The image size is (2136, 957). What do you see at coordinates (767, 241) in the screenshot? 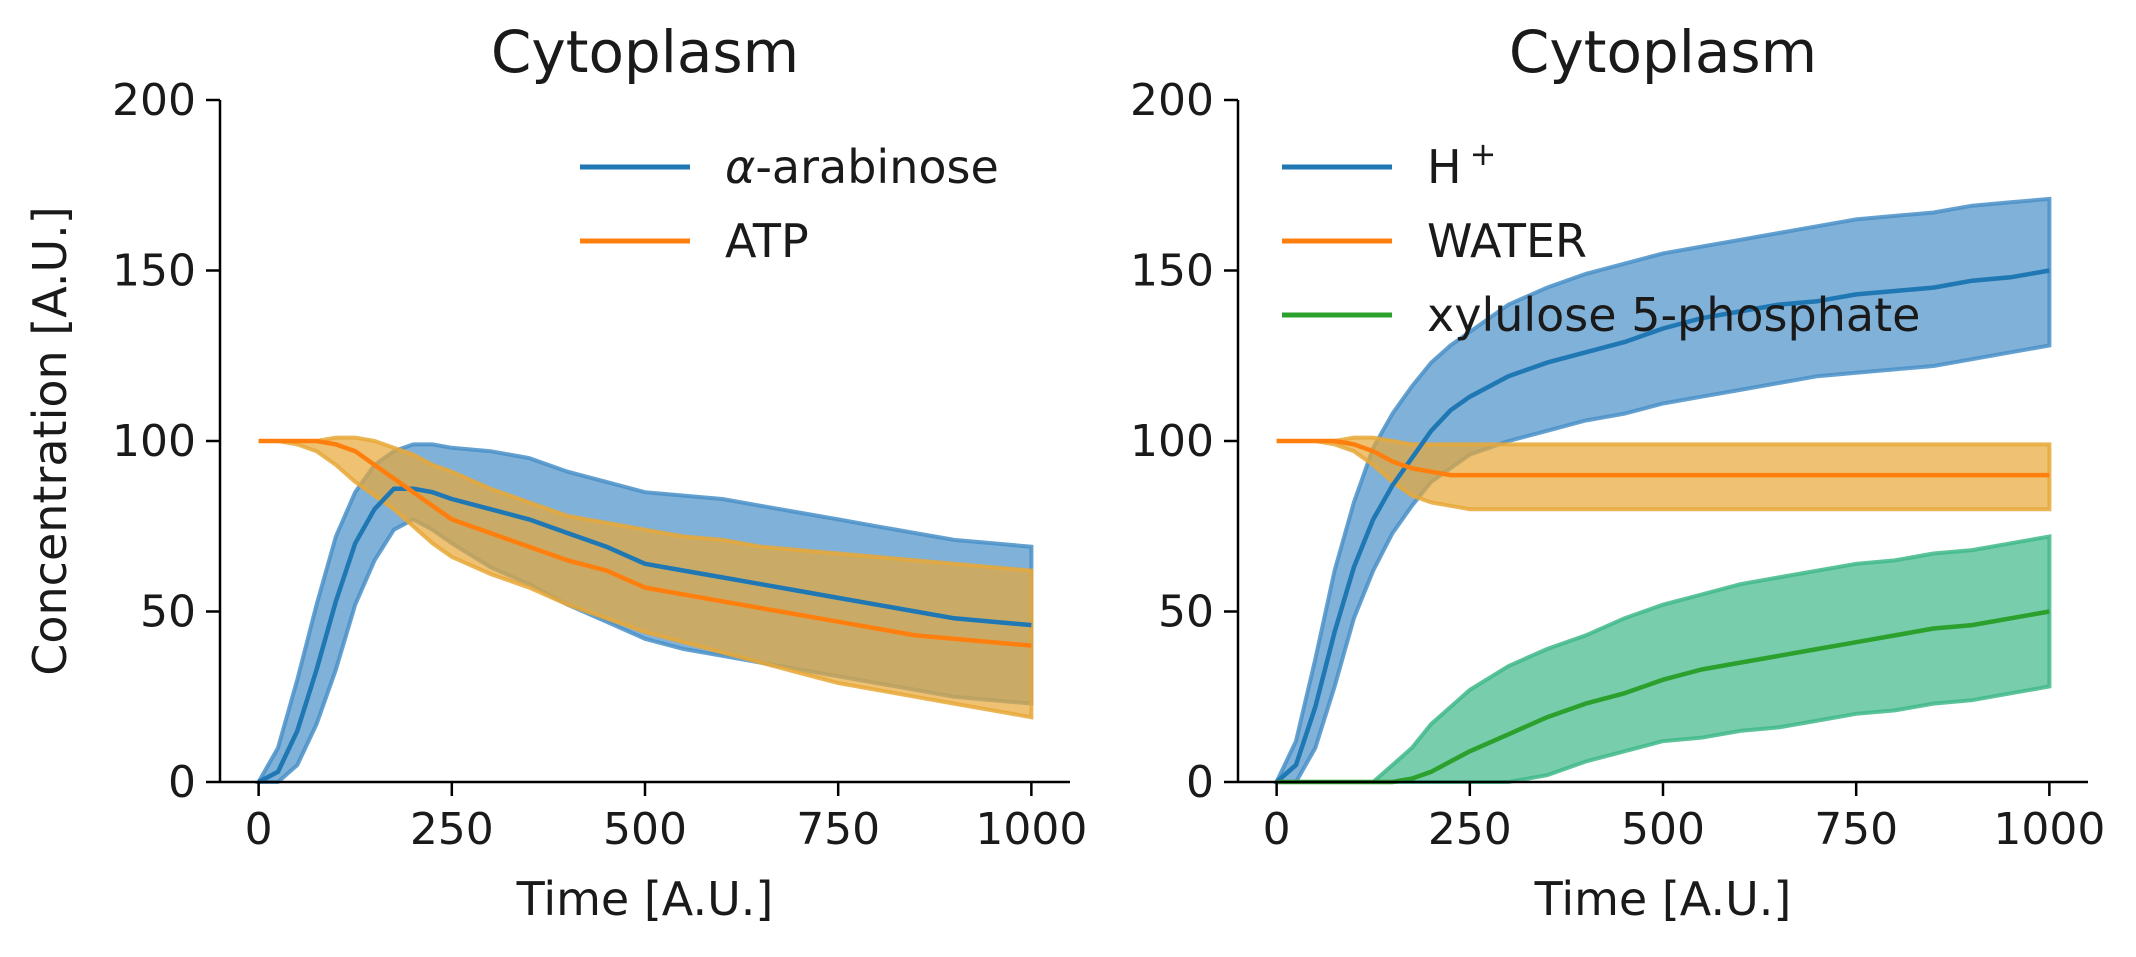
I see `legend-label-2: ATP` at bounding box center [767, 241].